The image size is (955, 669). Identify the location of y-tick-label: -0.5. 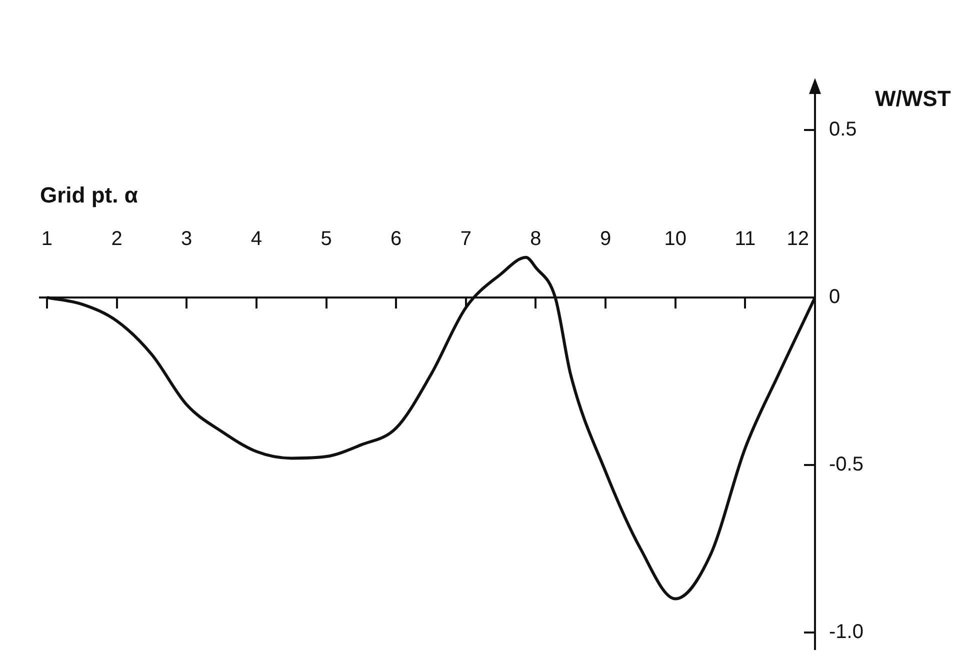
(846, 464).